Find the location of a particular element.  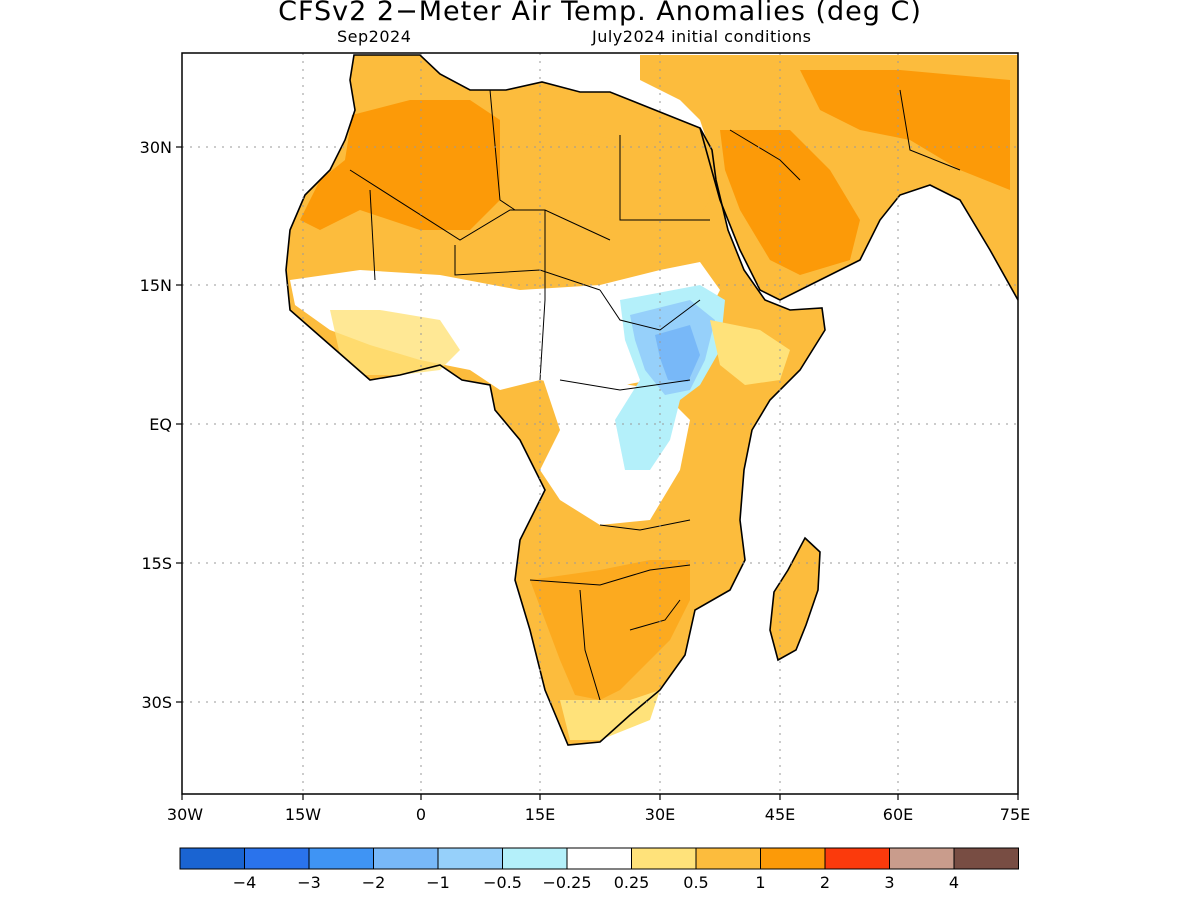

land-mass-madagascar is located at coordinates (795, 599).